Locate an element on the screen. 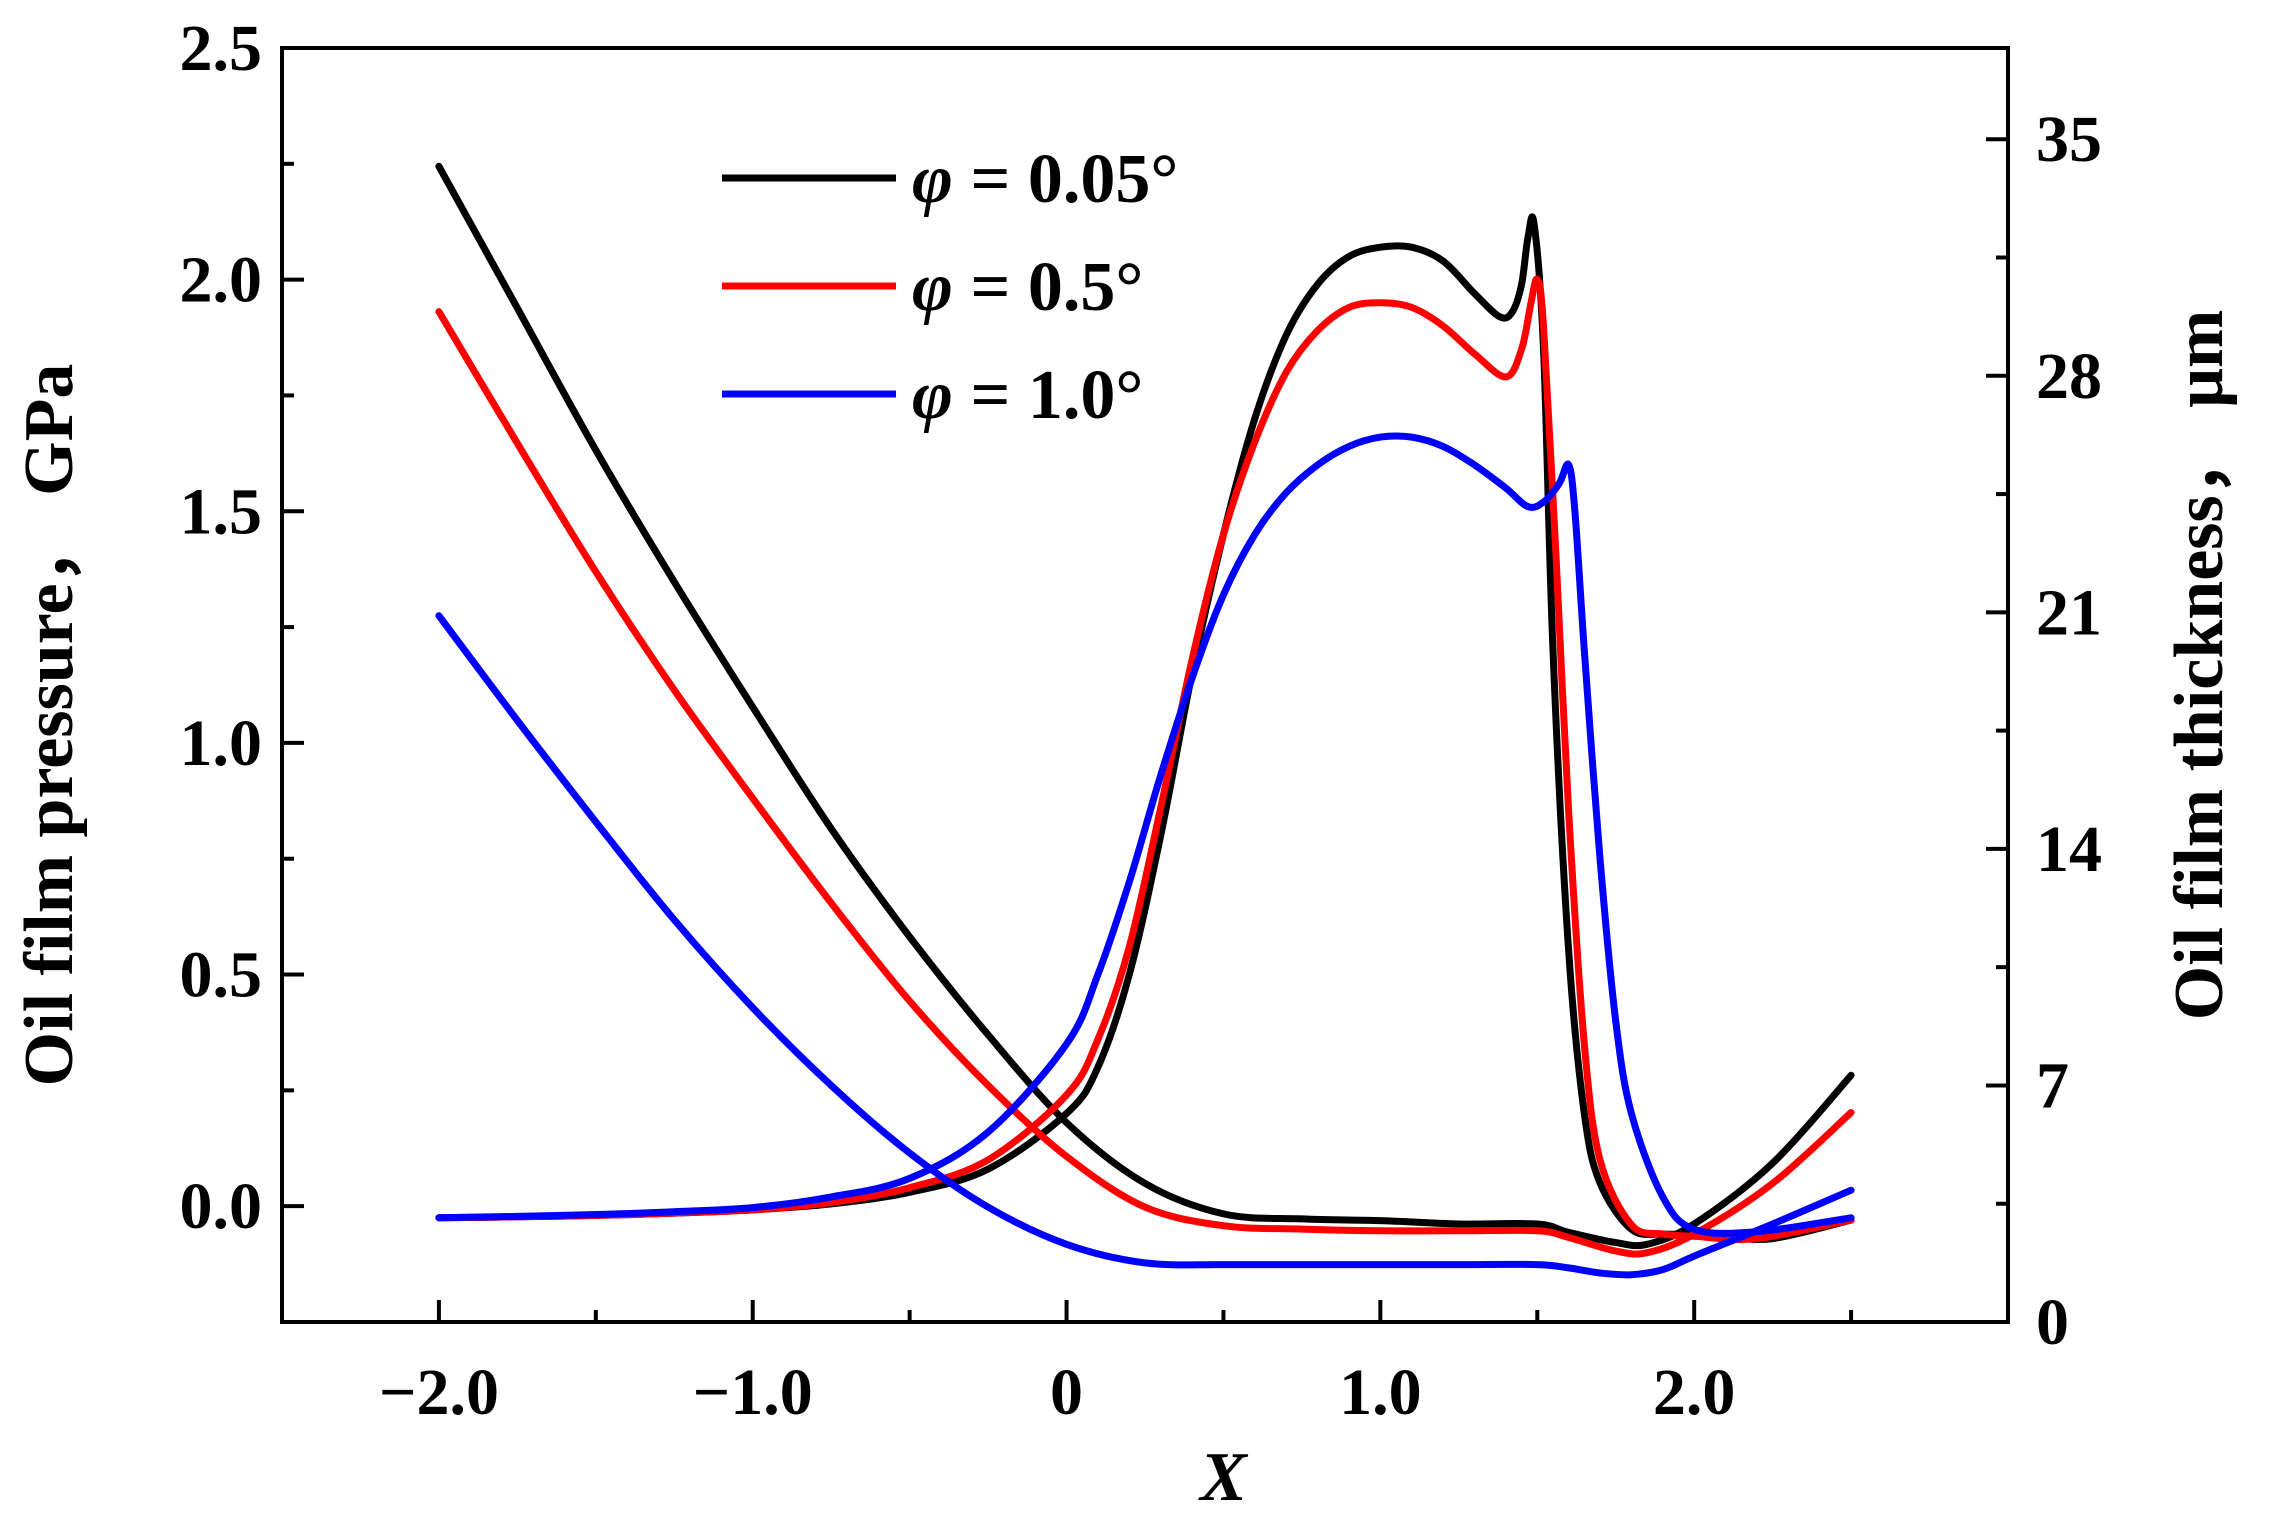 The image size is (2269, 1516). right-tick-label: 0 is located at coordinates (2052, 1322).